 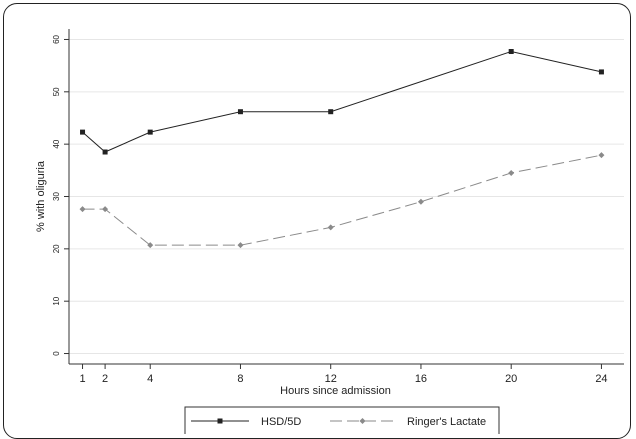 What do you see at coordinates (41, 196) in the screenshot?
I see `y-axis-label: % with oliguria` at bounding box center [41, 196].